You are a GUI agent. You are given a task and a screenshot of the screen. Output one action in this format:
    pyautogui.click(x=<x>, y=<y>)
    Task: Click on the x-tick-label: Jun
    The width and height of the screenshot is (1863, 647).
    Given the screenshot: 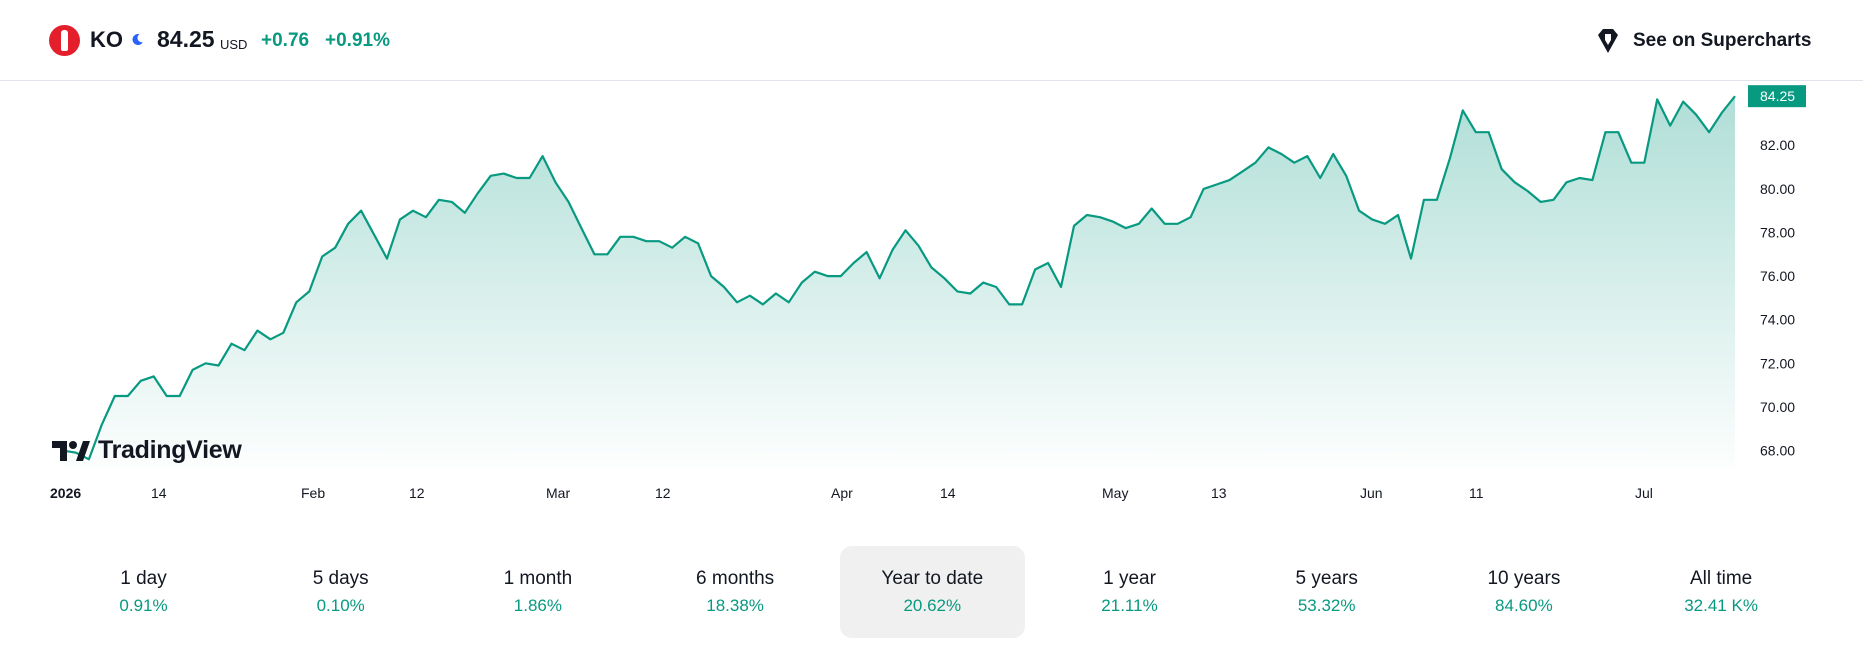 What is the action you would take?
    pyautogui.click(x=1371, y=493)
    